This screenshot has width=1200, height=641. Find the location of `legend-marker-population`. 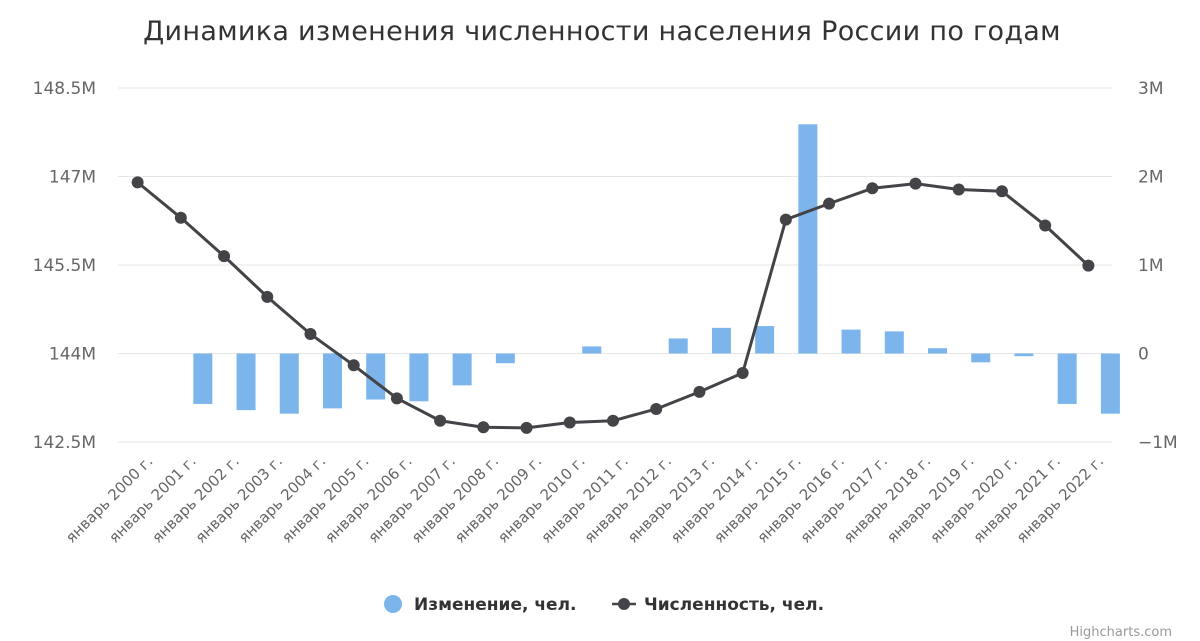

legend-marker-population is located at coordinates (624, 604).